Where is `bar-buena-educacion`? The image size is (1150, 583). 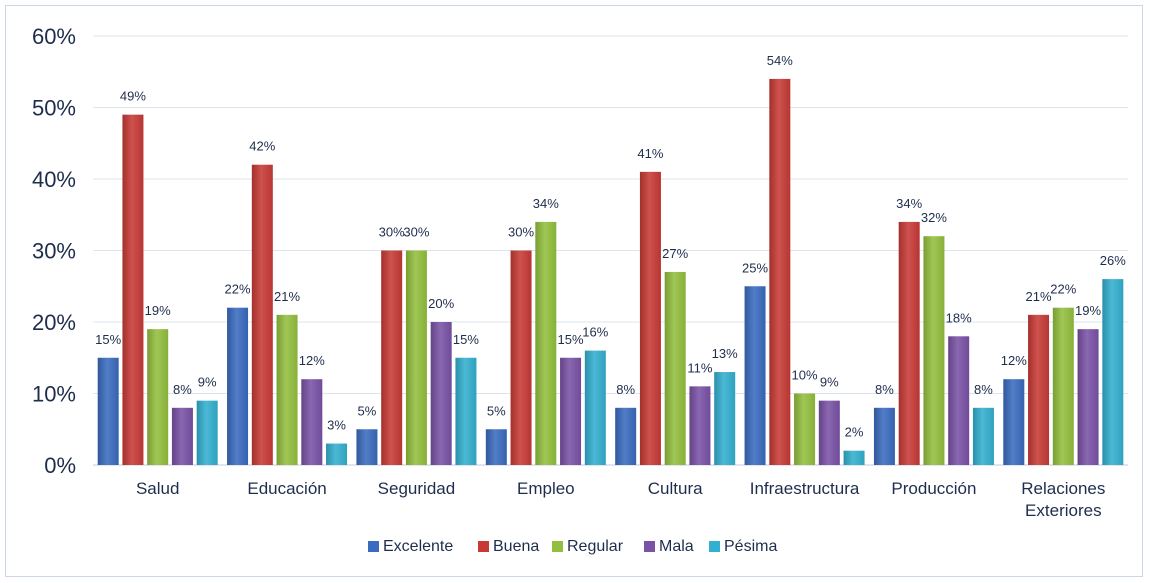
bar-buena-educacion is located at coordinates (262, 314).